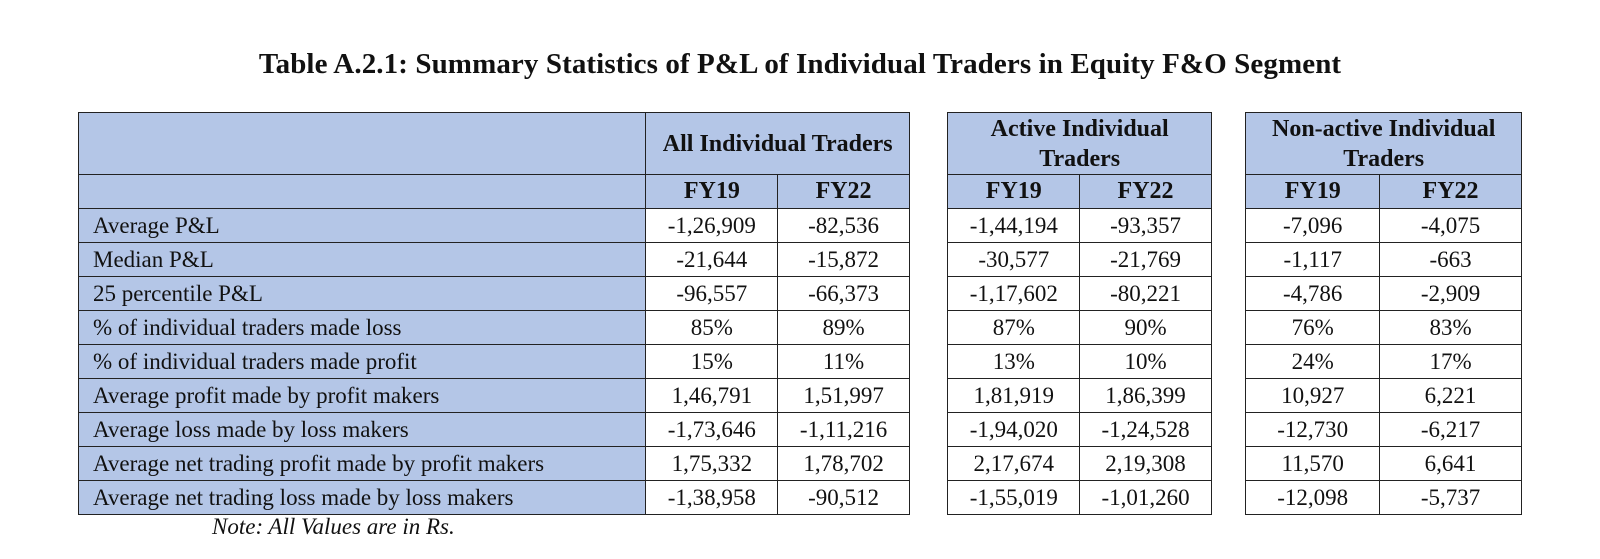  Describe the element at coordinates (843, 361) in the screenshot. I see `value-cell: 11%` at that location.